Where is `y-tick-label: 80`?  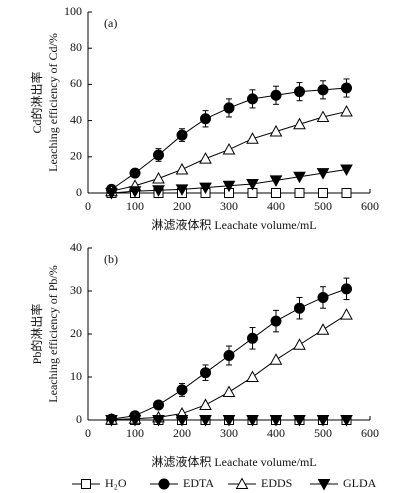
y-tick-label: 80 is located at coordinates (76, 47).